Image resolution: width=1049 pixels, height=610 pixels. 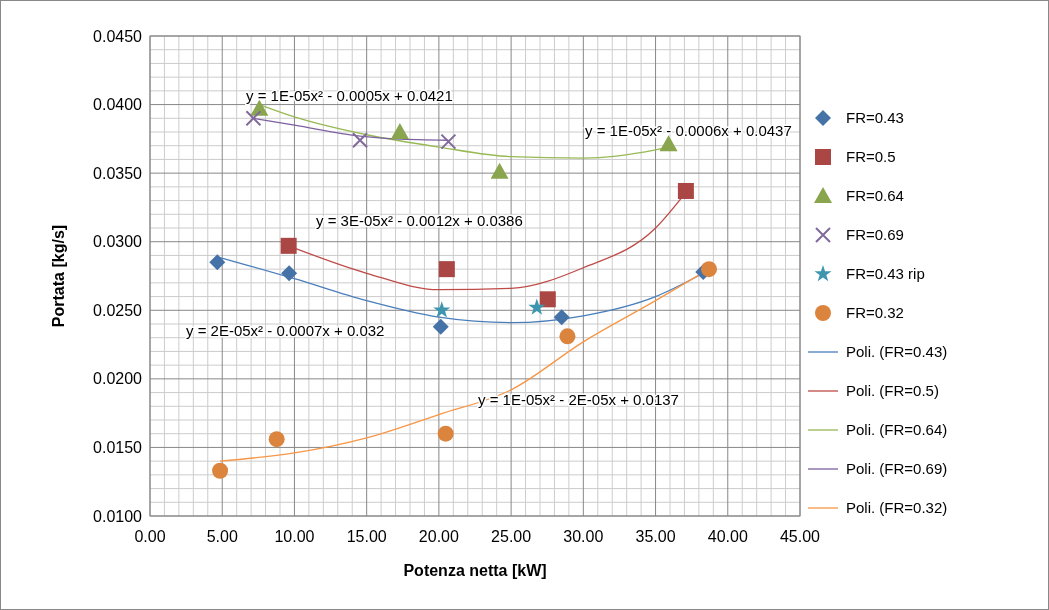 I want to click on x-tick-label: 15.00, so click(x=366, y=536).